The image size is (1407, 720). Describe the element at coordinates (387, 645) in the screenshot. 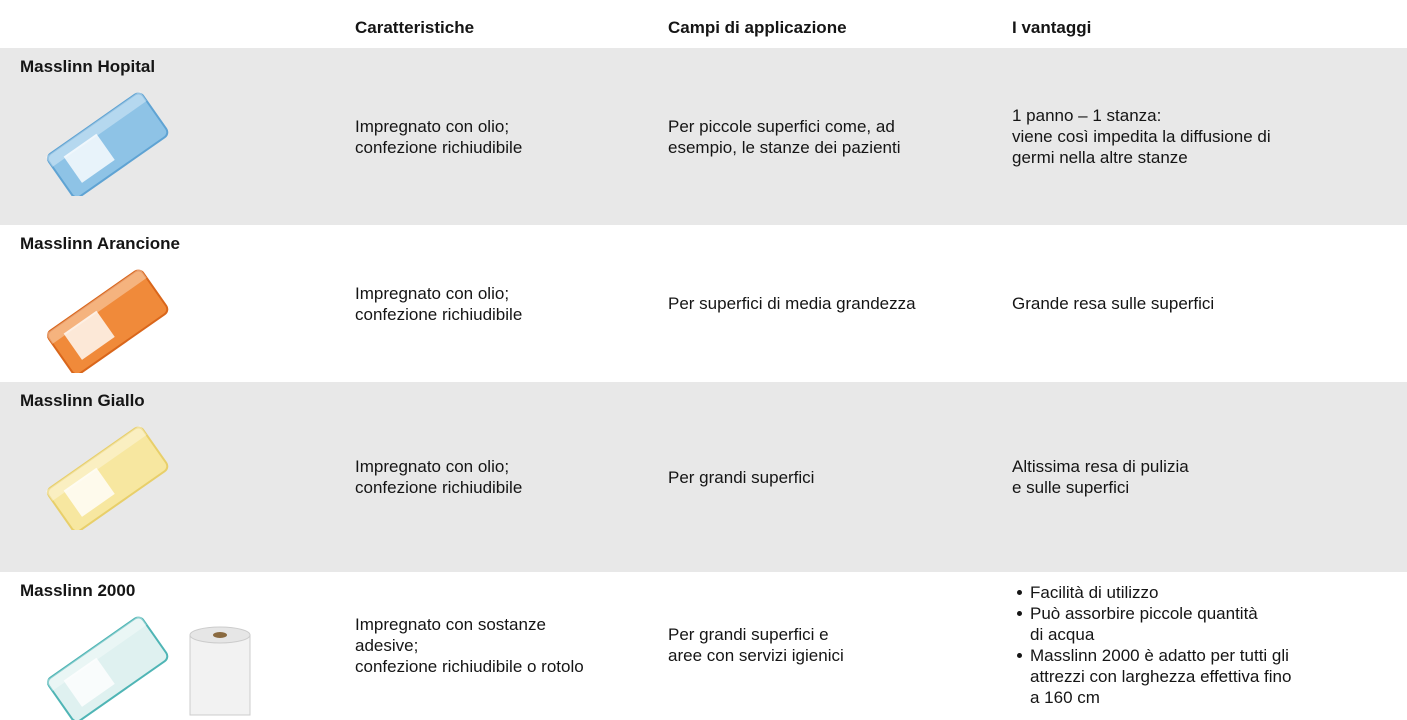

I see `text-line: adesive;` at that location.